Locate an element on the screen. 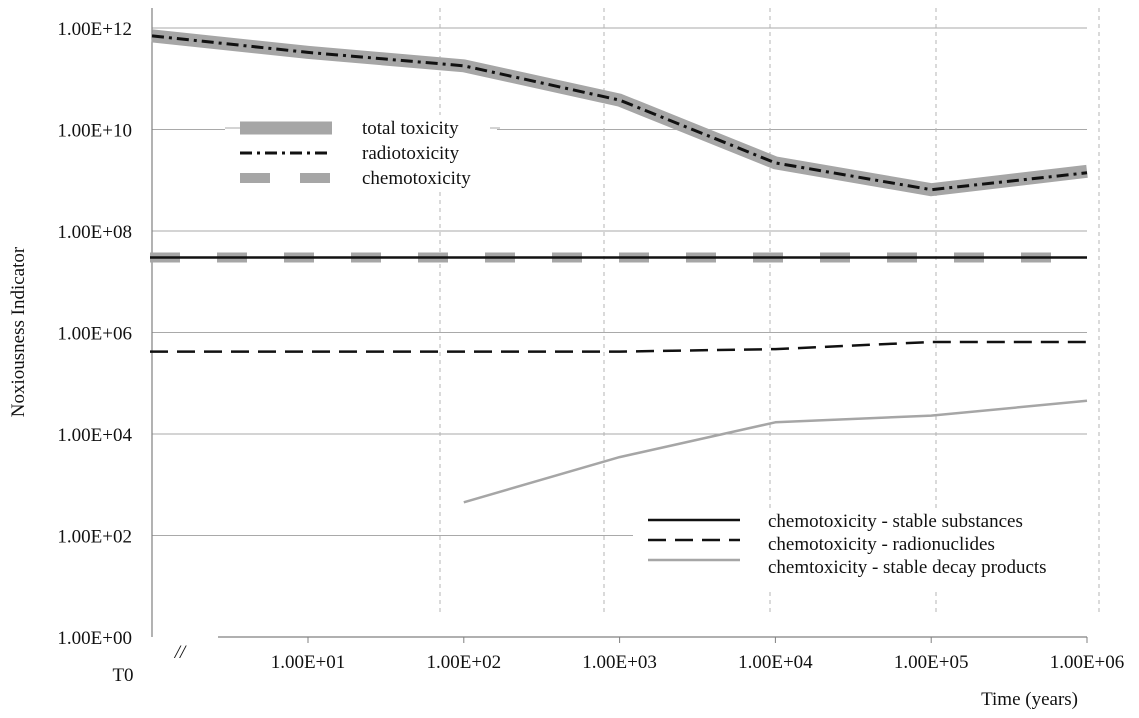 Image resolution: width=1139 pixels, height=718 pixels. legend-label: radiotoxicity is located at coordinates (411, 153).